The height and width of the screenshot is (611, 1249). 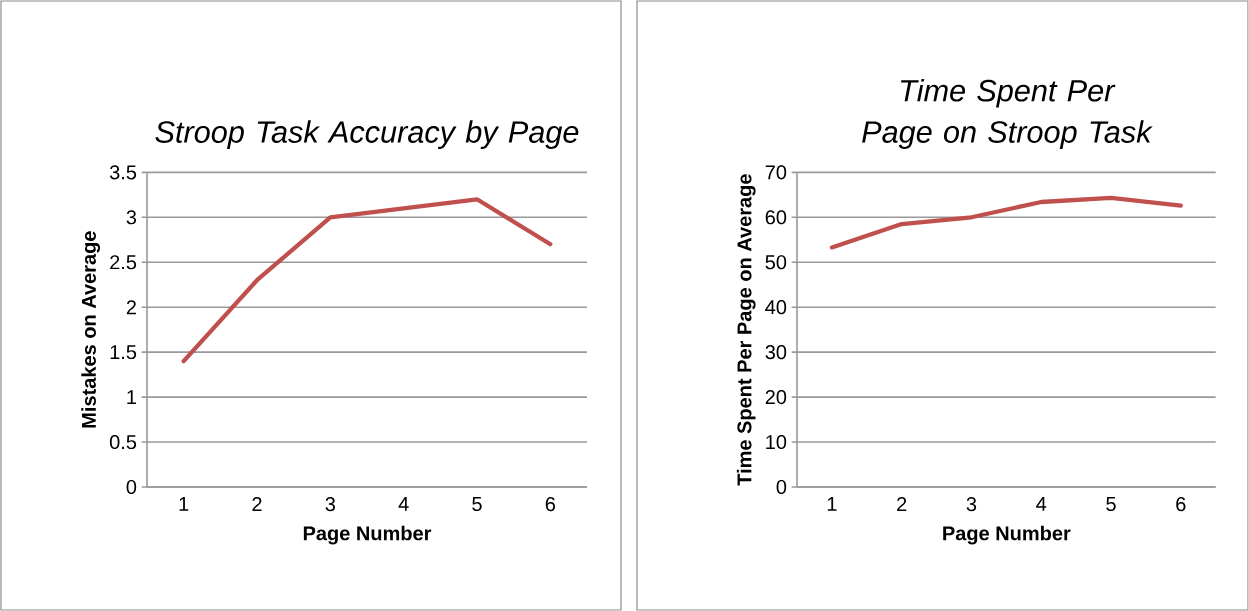 What do you see at coordinates (1006, 222) in the screenshot?
I see `line-series` at bounding box center [1006, 222].